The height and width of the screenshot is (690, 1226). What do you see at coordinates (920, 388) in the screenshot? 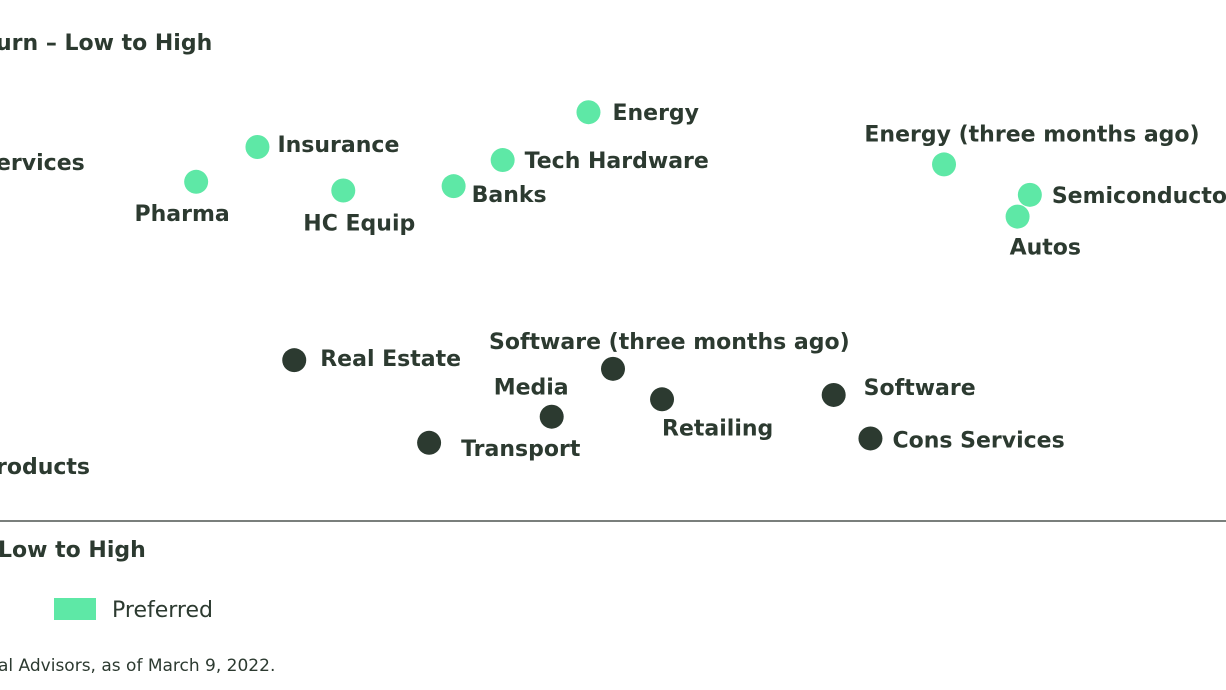
I see `label-software: Software` at bounding box center [920, 388].